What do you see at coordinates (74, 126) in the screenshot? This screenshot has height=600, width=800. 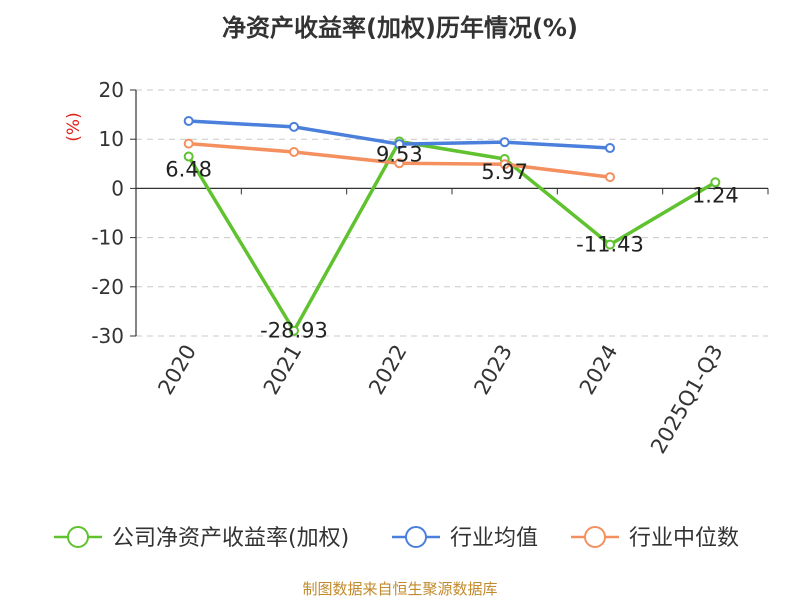 I see `y-axis-label: (%)` at bounding box center [74, 126].